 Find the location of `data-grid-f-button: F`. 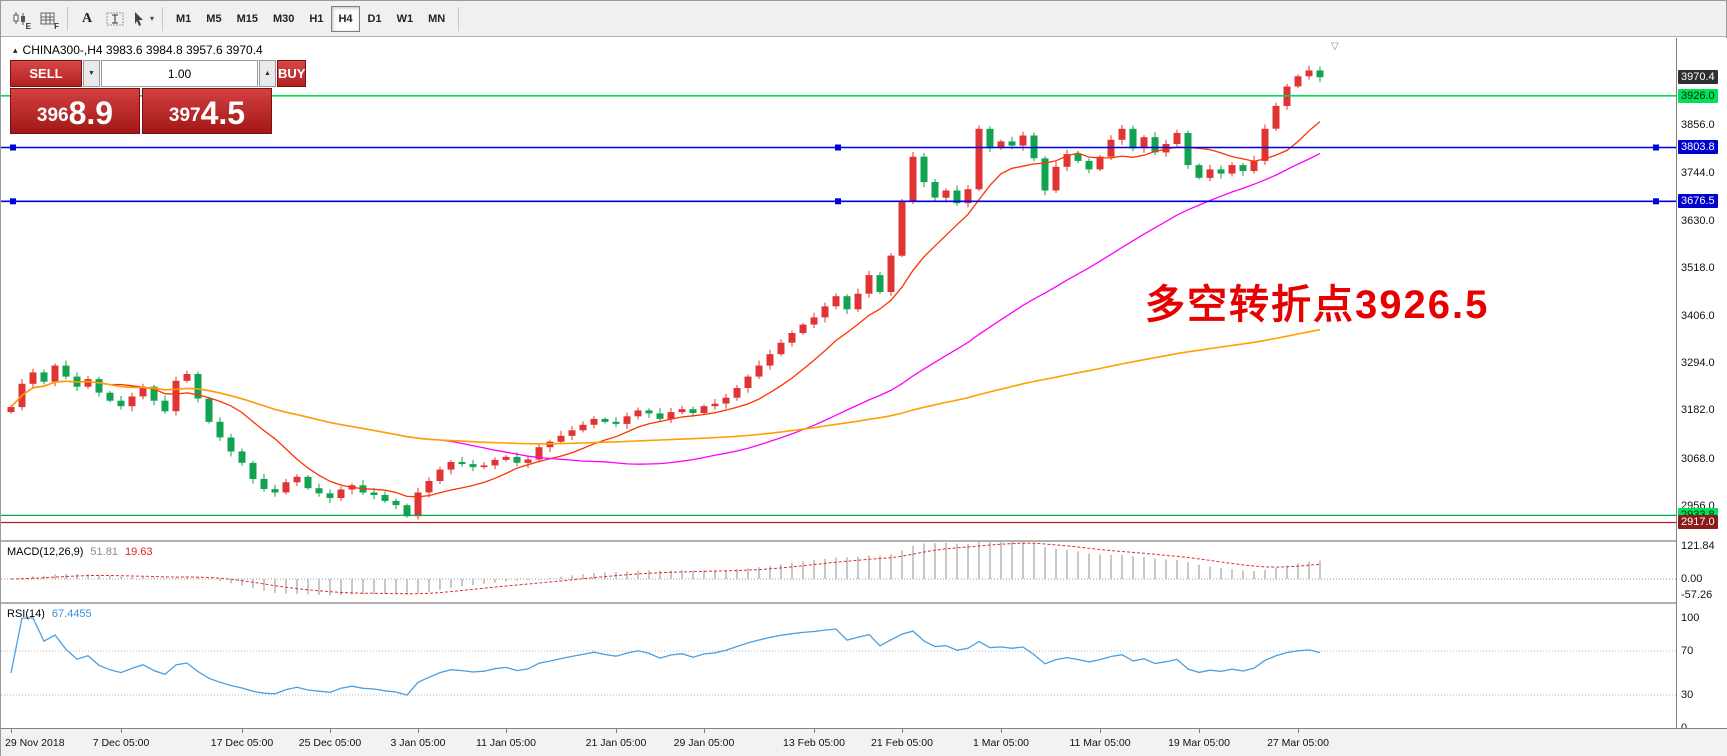

data-grid-f-button: F is located at coordinates (48, 19).